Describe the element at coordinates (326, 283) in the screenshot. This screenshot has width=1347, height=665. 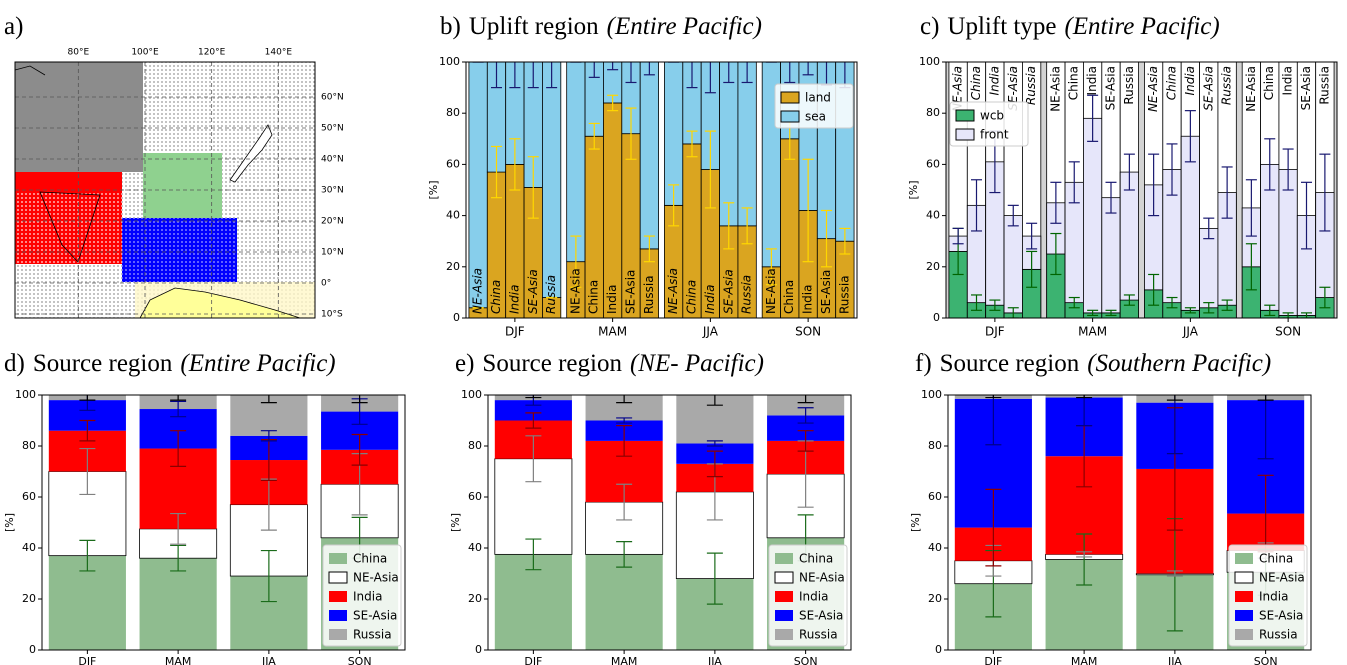
I see `y-tick-label: 0°` at that location.